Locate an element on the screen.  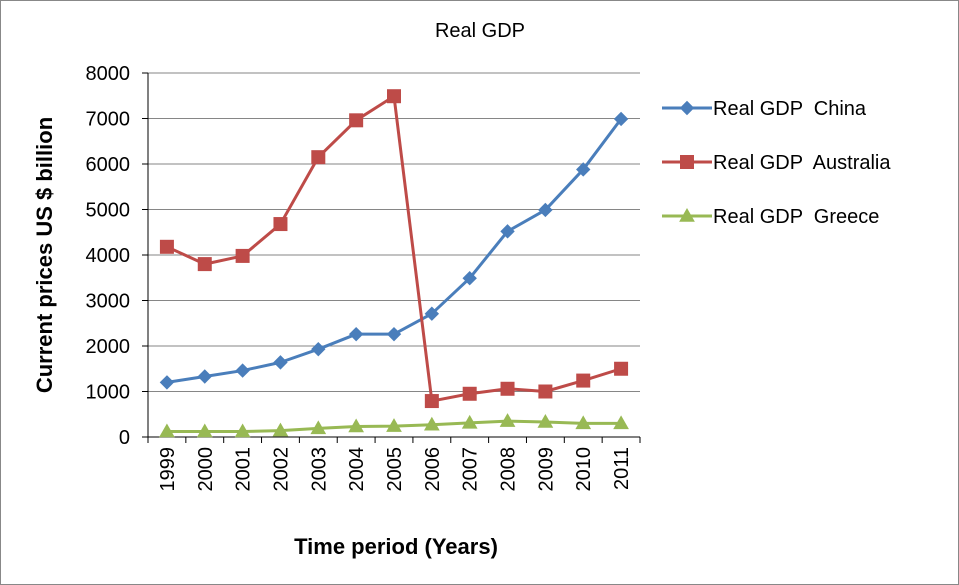
chart-title: Real GDP is located at coordinates (480, 31).